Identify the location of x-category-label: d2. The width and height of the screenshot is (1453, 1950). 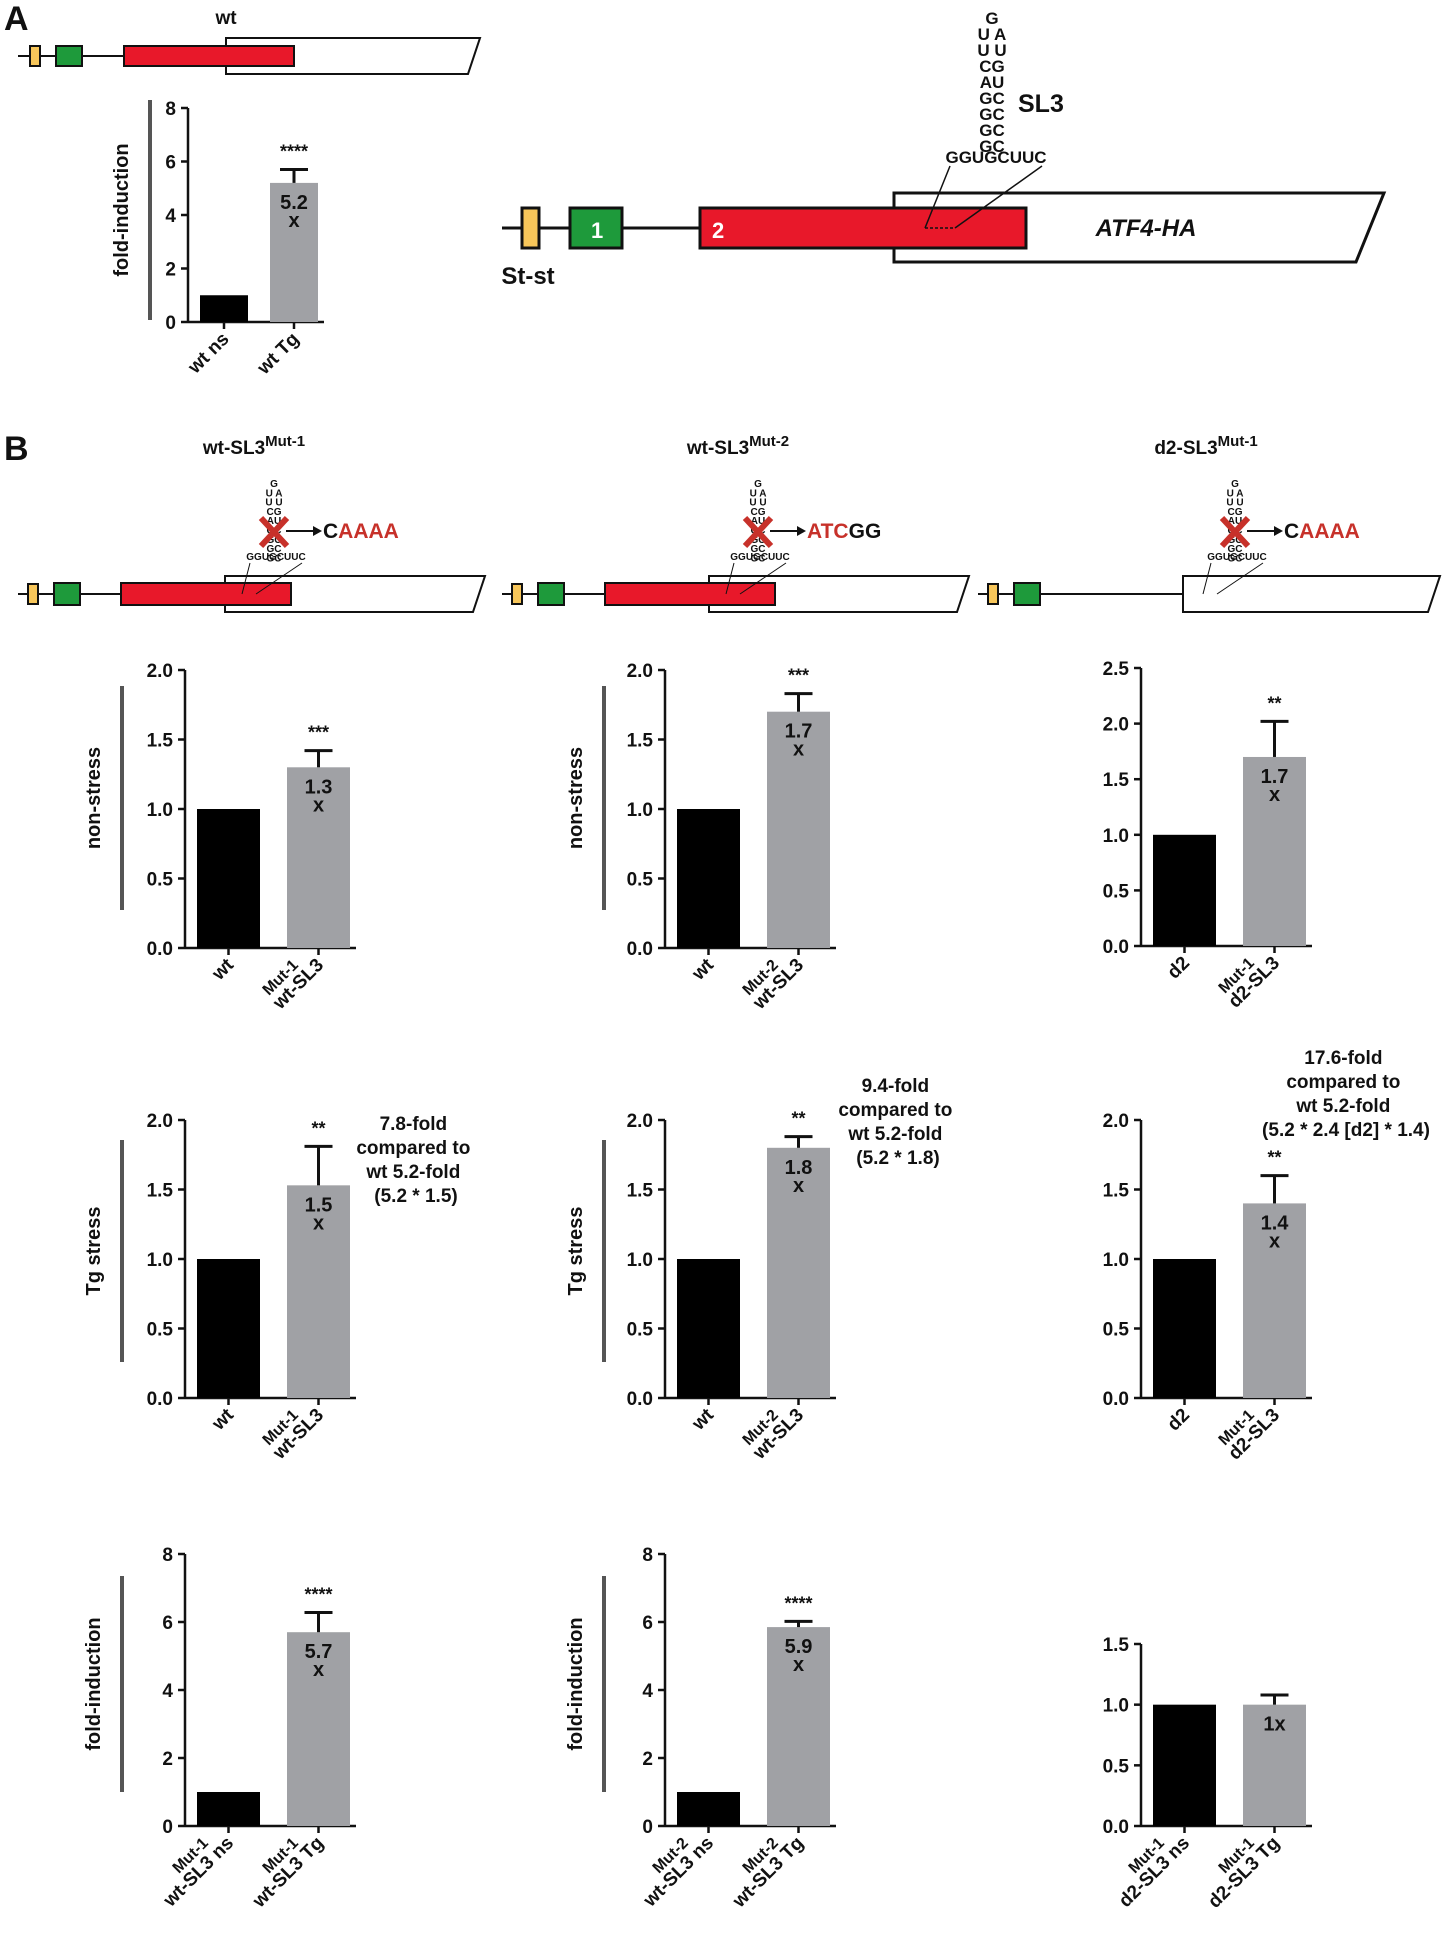
(1178, 968).